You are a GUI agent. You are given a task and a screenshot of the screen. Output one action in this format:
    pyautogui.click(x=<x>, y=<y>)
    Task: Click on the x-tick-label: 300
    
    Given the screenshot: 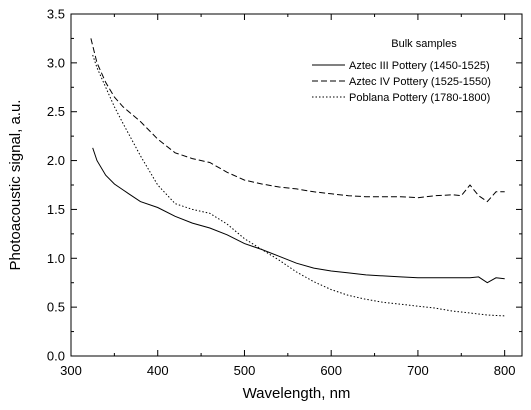 What is the action you would take?
    pyautogui.click(x=71, y=370)
    